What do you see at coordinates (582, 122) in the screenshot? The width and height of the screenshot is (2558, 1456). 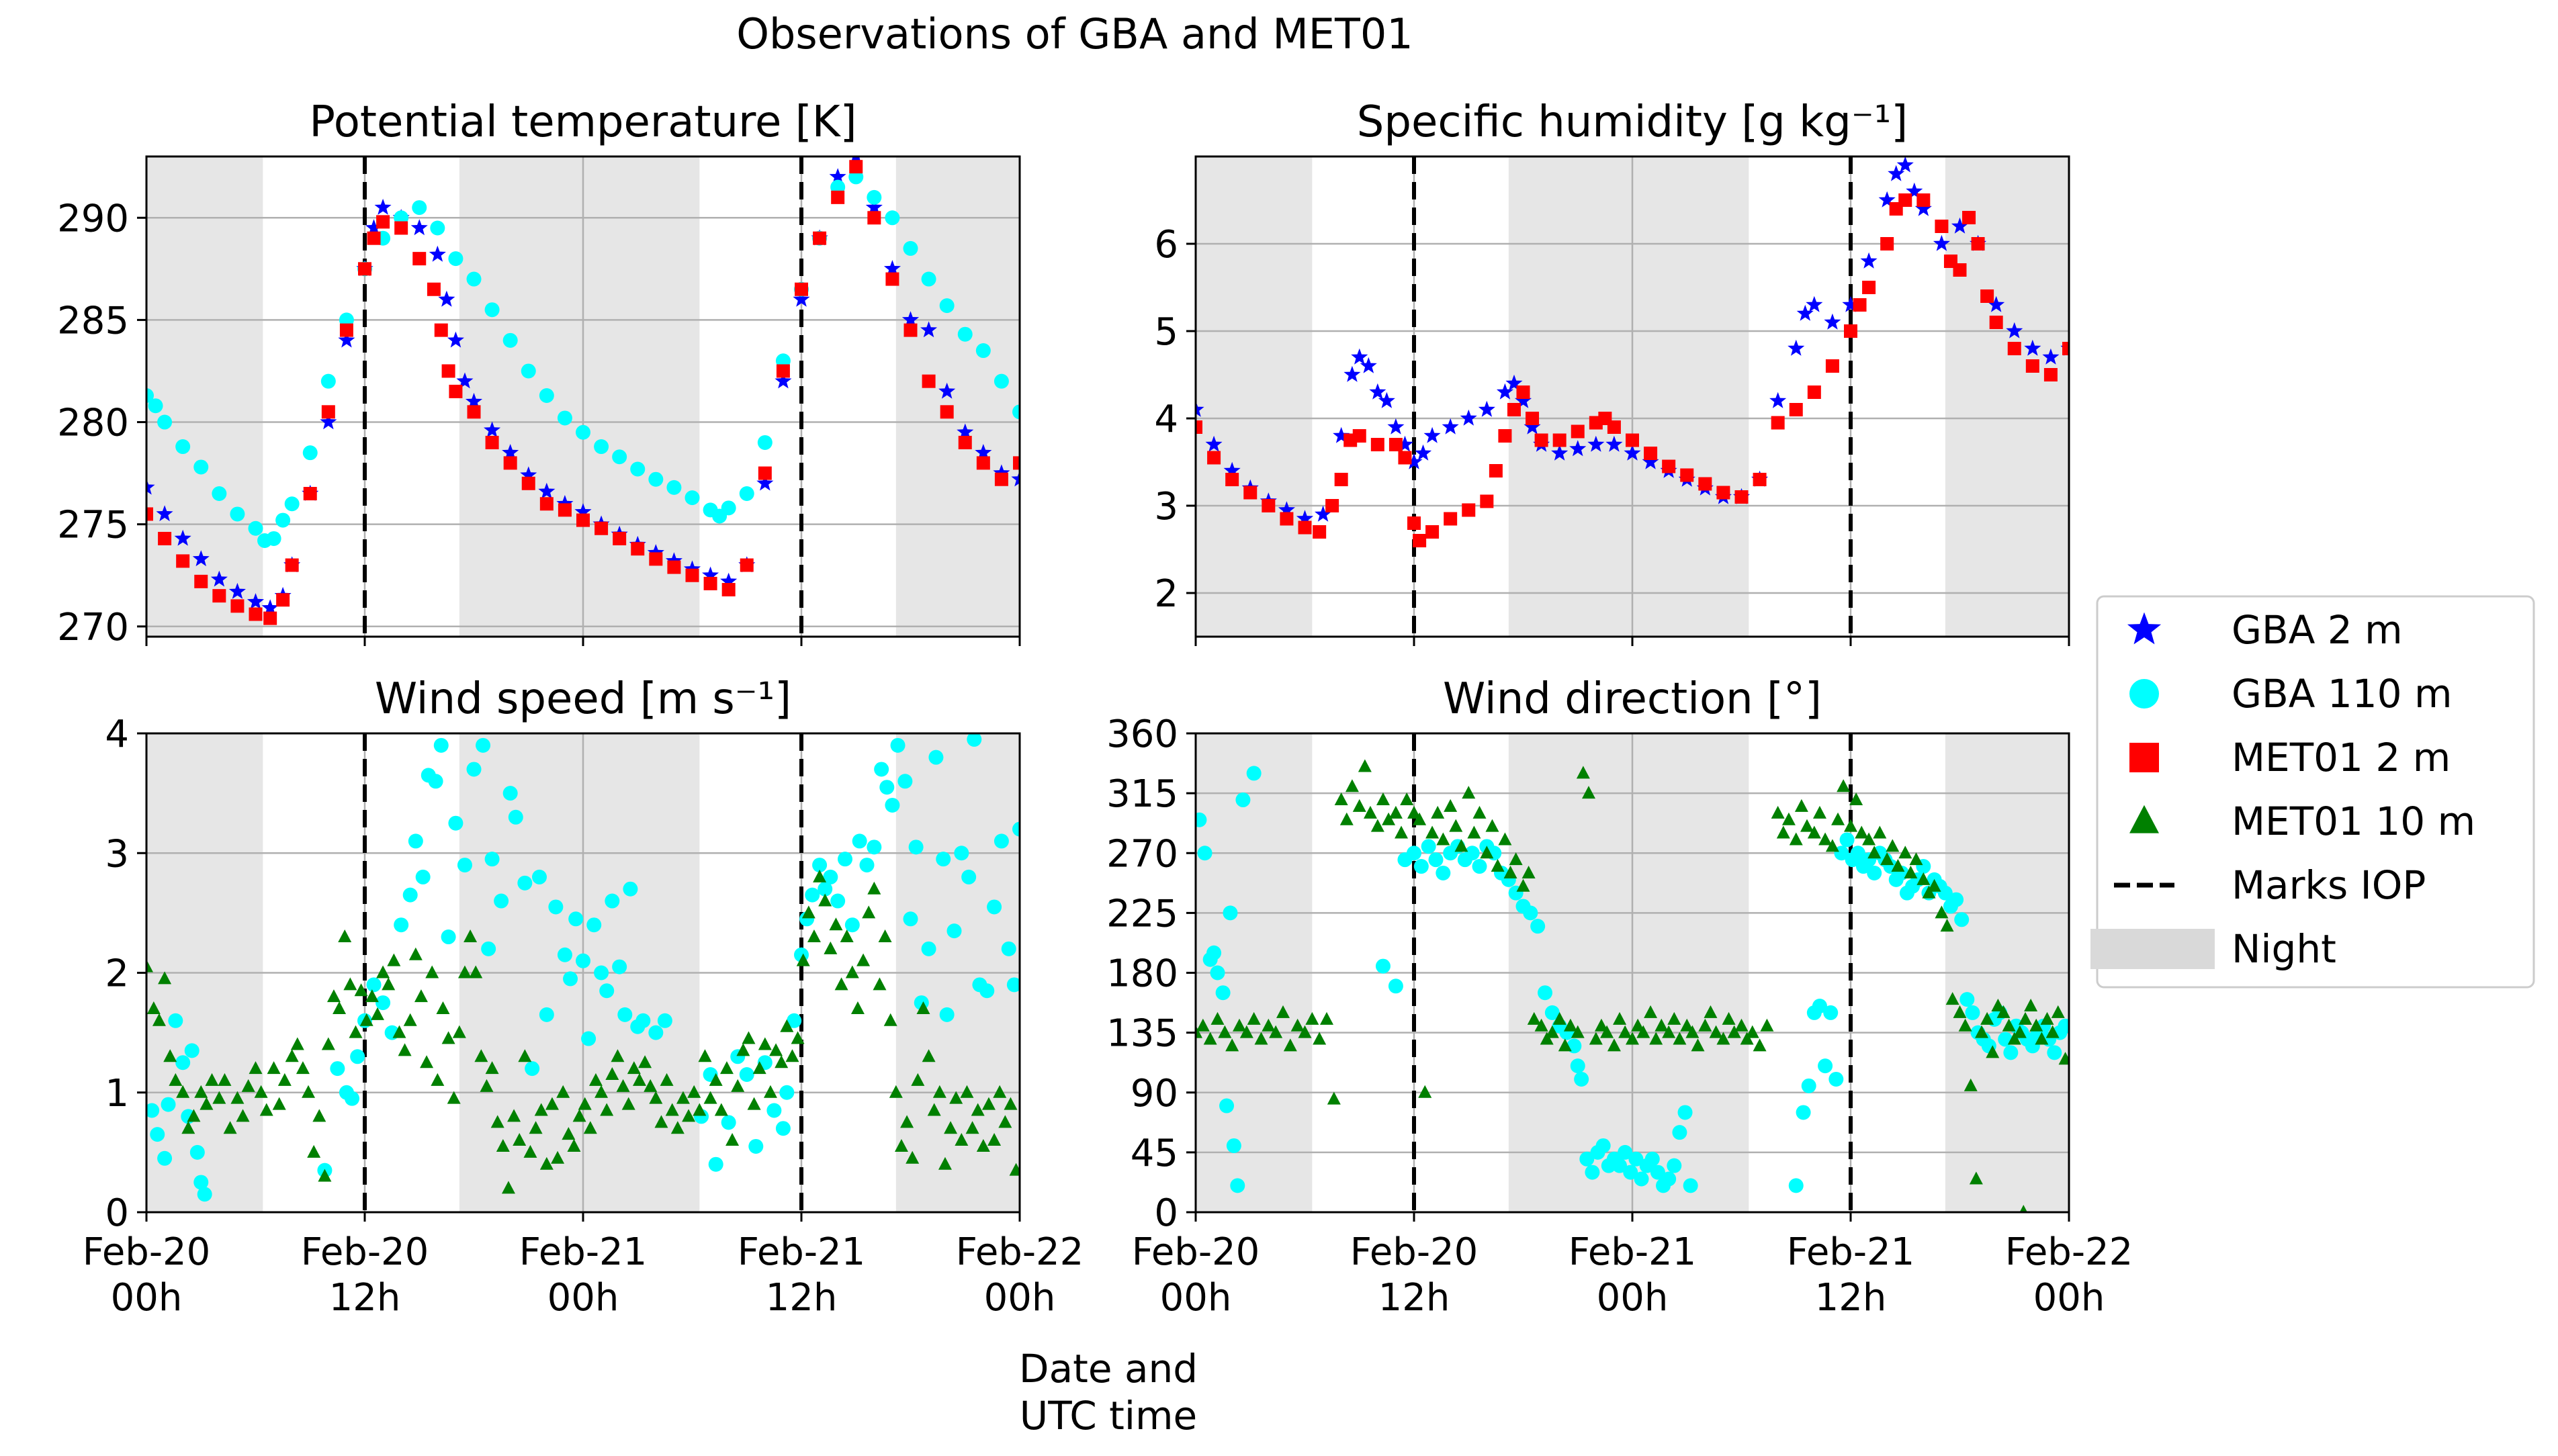 I see `panel-title: Potential temperature [K]` at bounding box center [582, 122].